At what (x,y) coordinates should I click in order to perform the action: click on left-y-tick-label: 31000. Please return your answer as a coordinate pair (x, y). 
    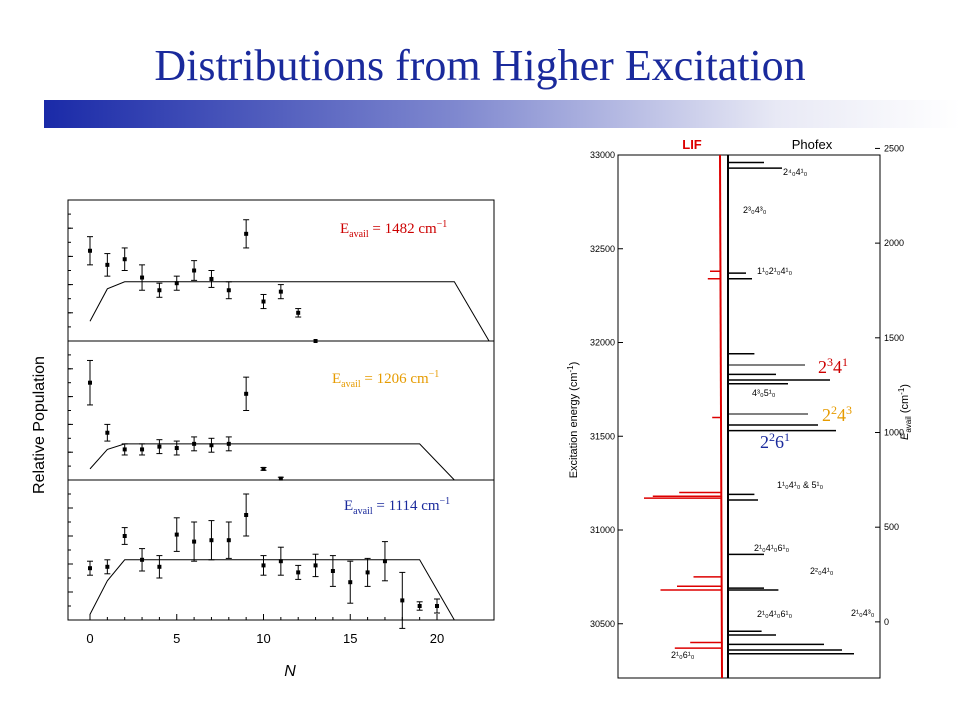
    Looking at the image, I should click on (602, 530).